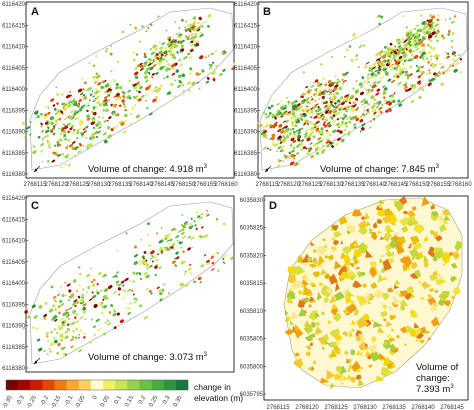 This screenshot has width=474, height=410. I want to click on y-tick-label: 6116415, so click(14, 26).